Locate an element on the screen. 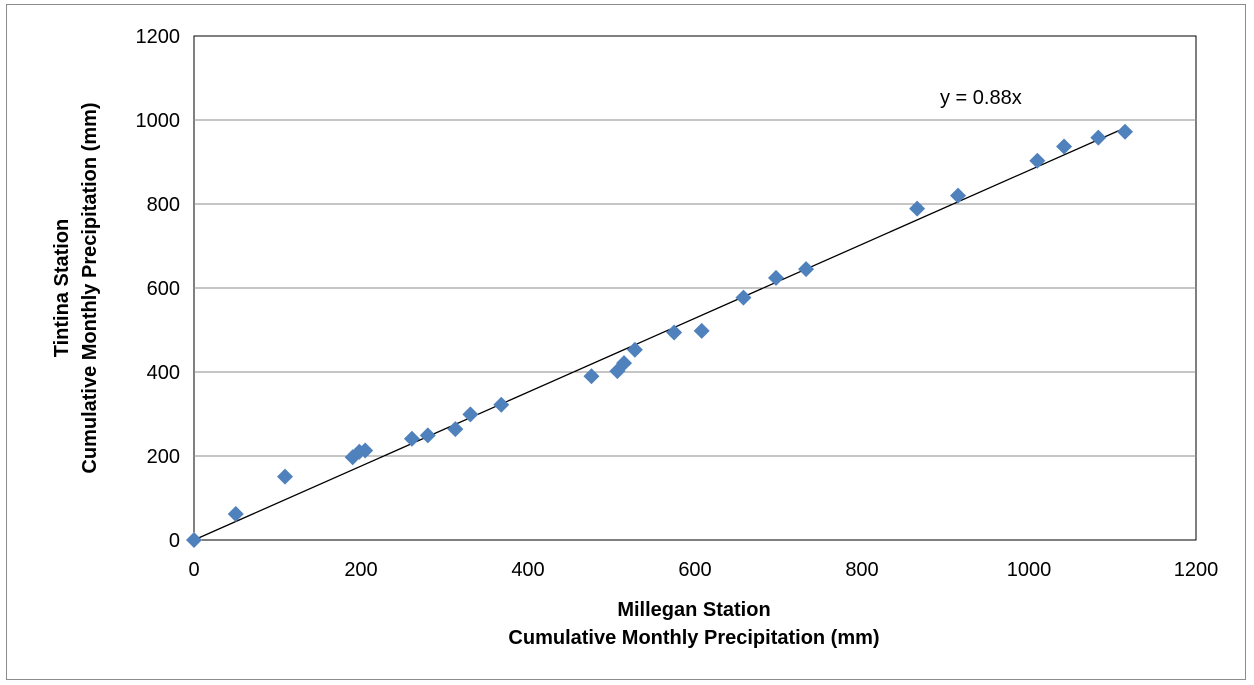  y-axis-title-line-1: Tintina Station is located at coordinates (62, 288).